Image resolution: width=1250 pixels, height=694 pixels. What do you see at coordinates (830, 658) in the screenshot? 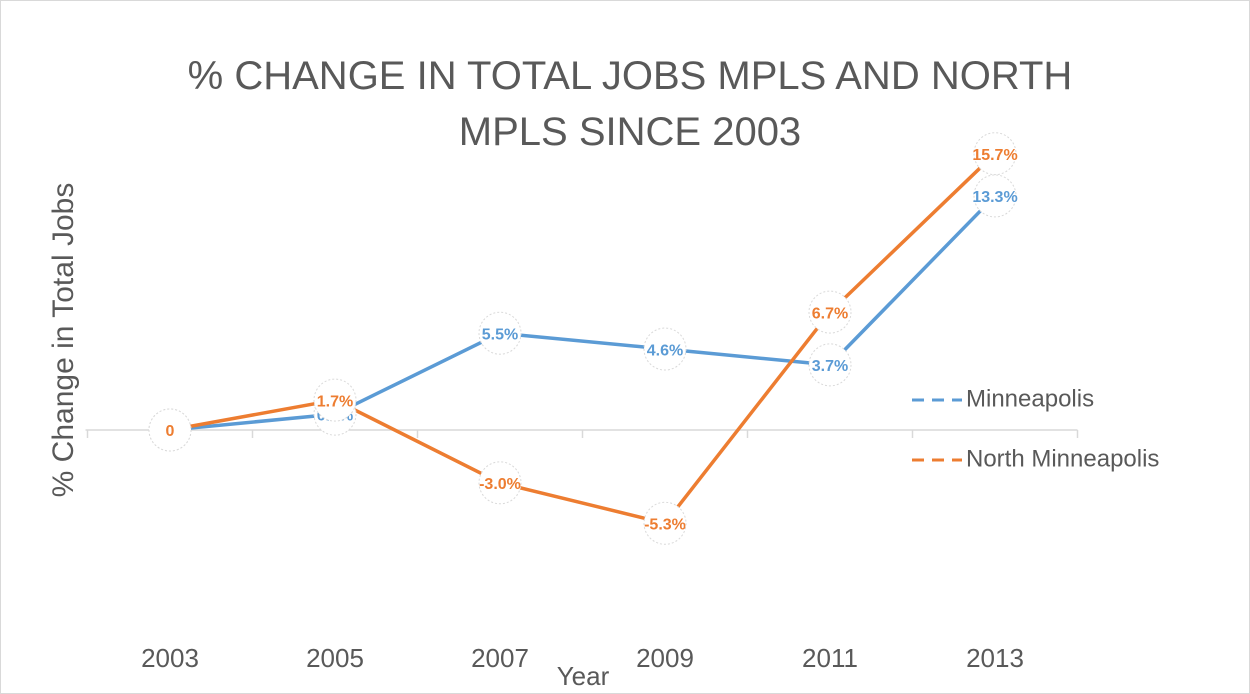
I see `x-tick-label: 2011` at bounding box center [830, 658].